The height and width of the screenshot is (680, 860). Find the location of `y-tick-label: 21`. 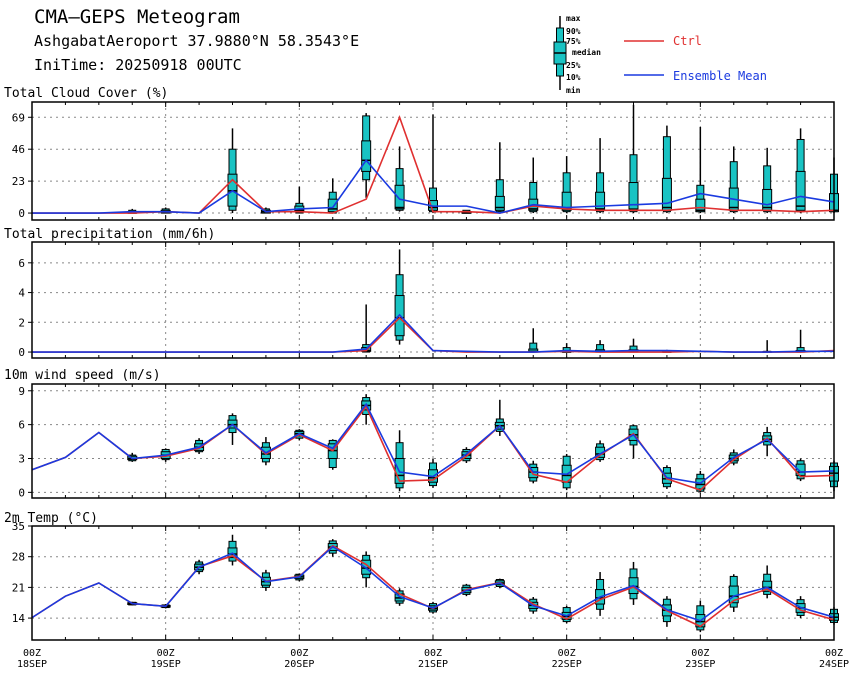

y-tick-label: 21 is located at coordinates (18, 587).